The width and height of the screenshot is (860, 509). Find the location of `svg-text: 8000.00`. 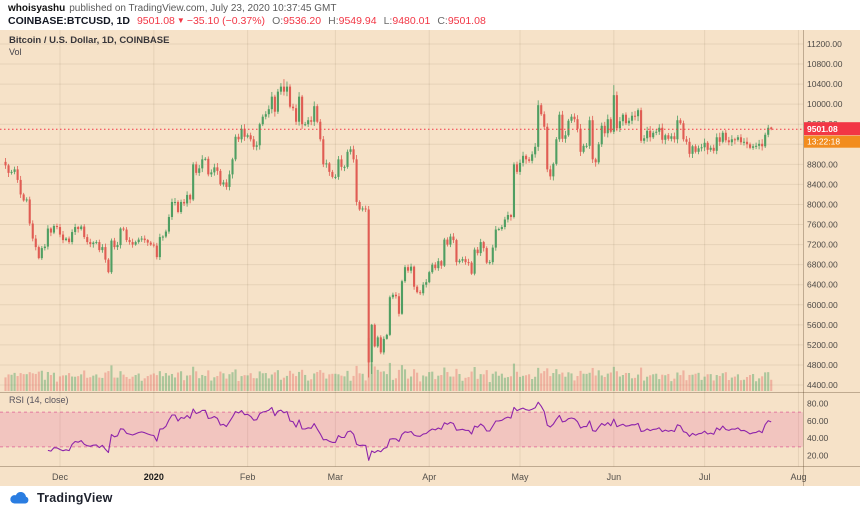

svg-text: 8000.00 is located at coordinates (822, 204).